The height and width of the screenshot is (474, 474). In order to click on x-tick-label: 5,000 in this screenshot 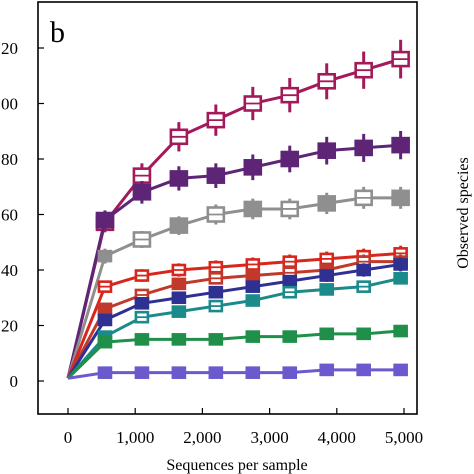, I will do `click(404, 437)`.